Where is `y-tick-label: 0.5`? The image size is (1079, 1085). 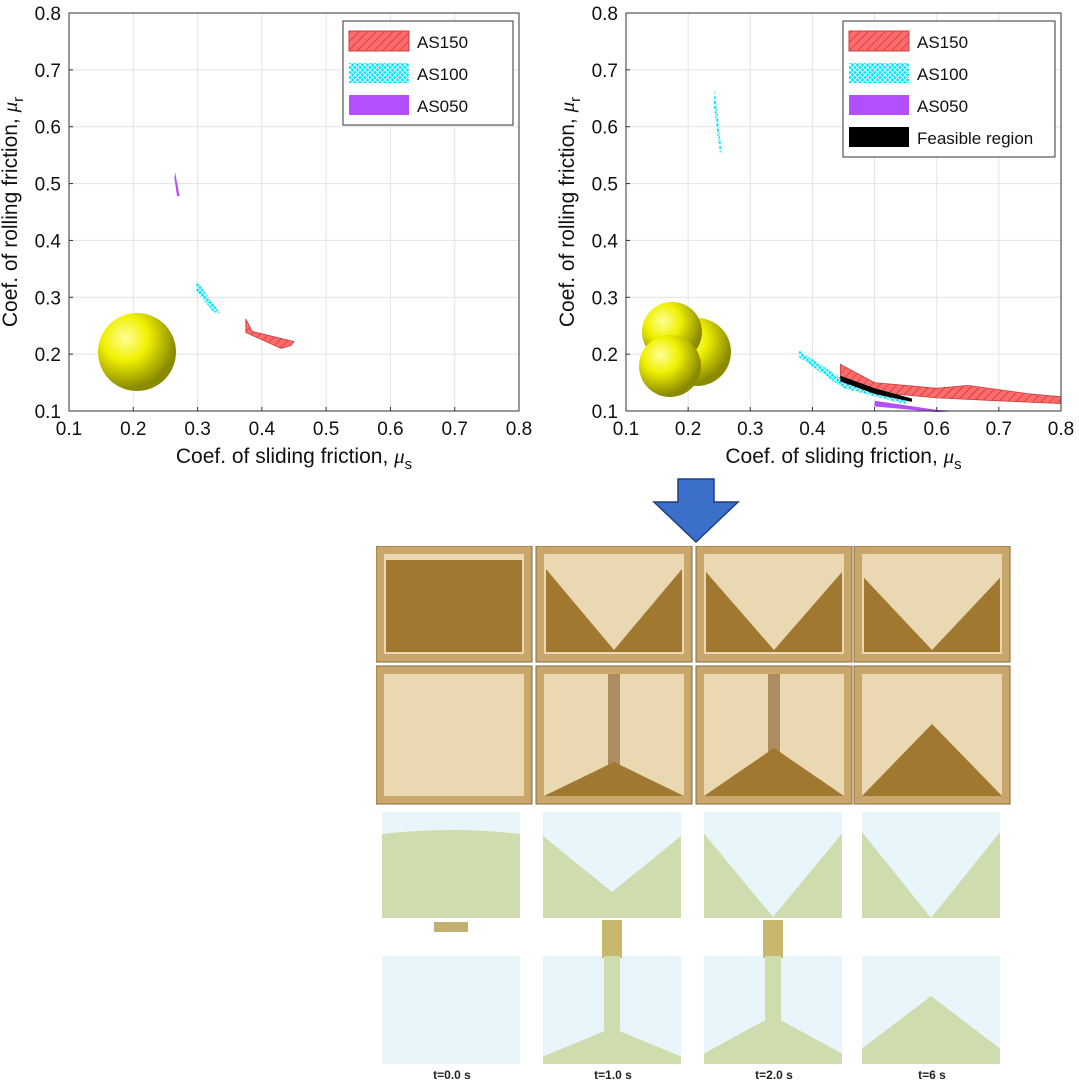 y-tick-label: 0.5 is located at coordinates (605, 185).